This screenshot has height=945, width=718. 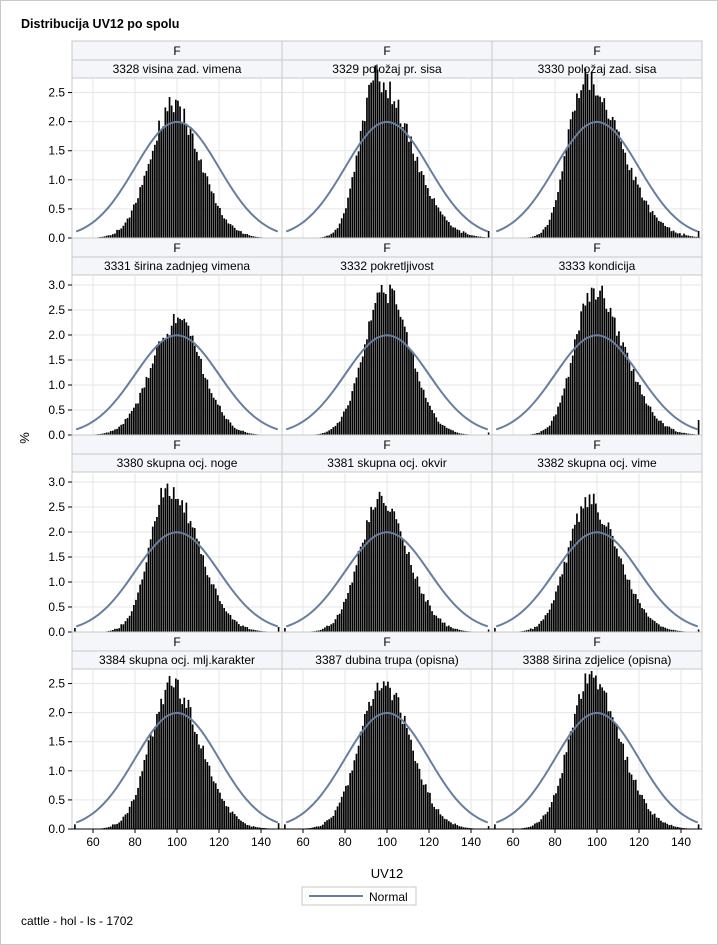 What do you see at coordinates (386, 463) in the screenshot?
I see `panel-trait-label: 3381 skupna ocj. okvir` at bounding box center [386, 463].